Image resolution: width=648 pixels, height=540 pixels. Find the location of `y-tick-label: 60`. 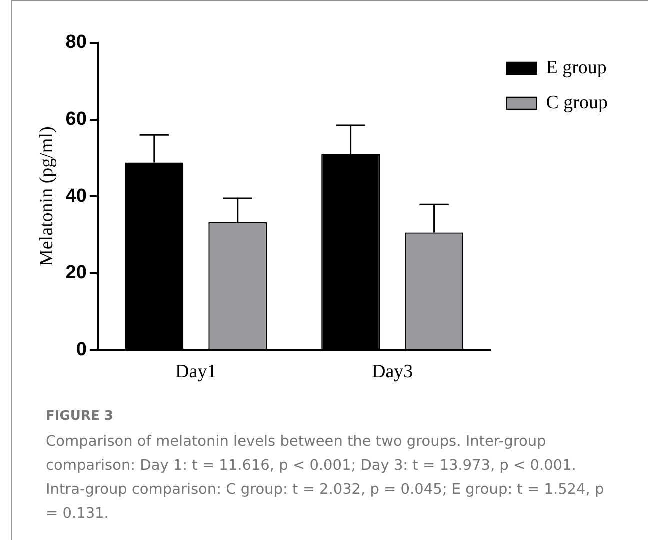

y-tick-label: 60 is located at coordinates (76, 119).